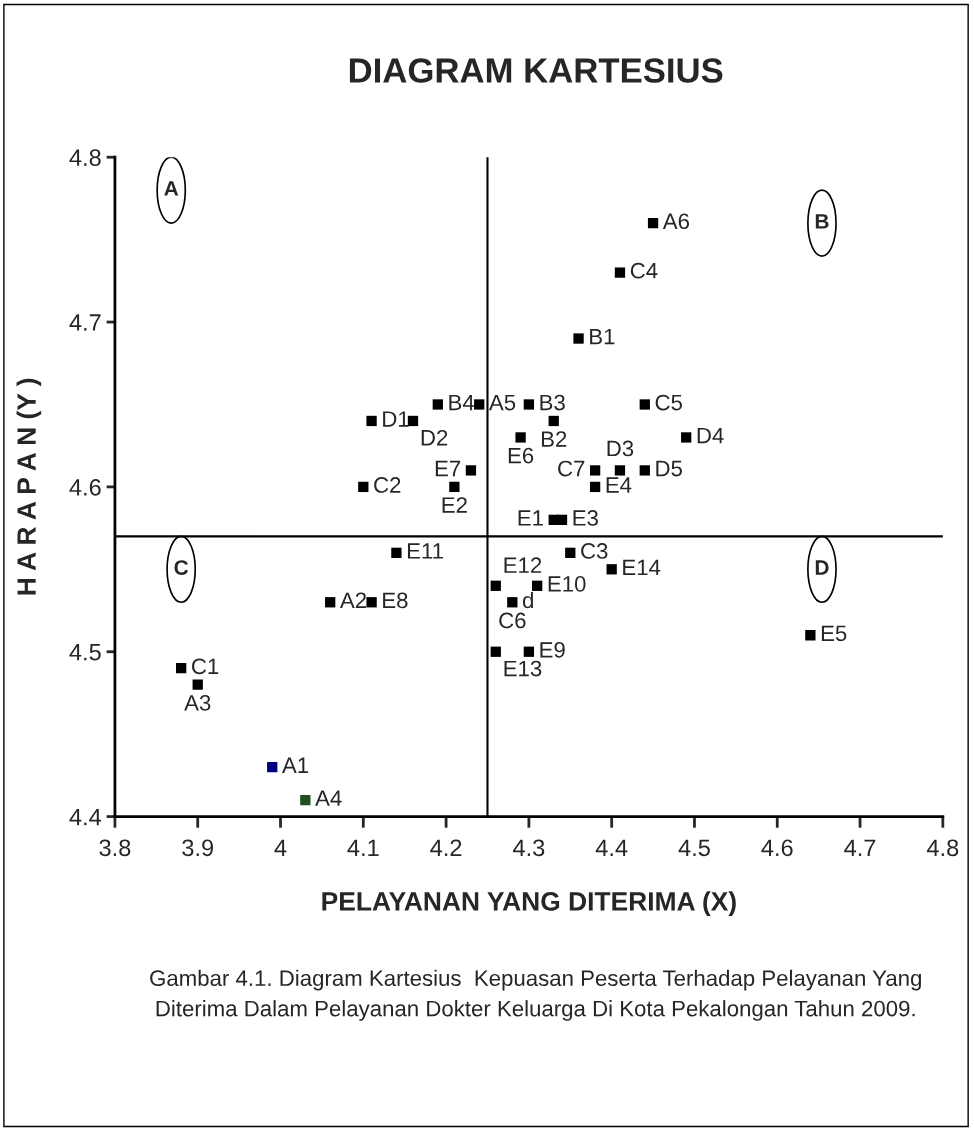  I want to click on annotation: E6, so click(521, 455).